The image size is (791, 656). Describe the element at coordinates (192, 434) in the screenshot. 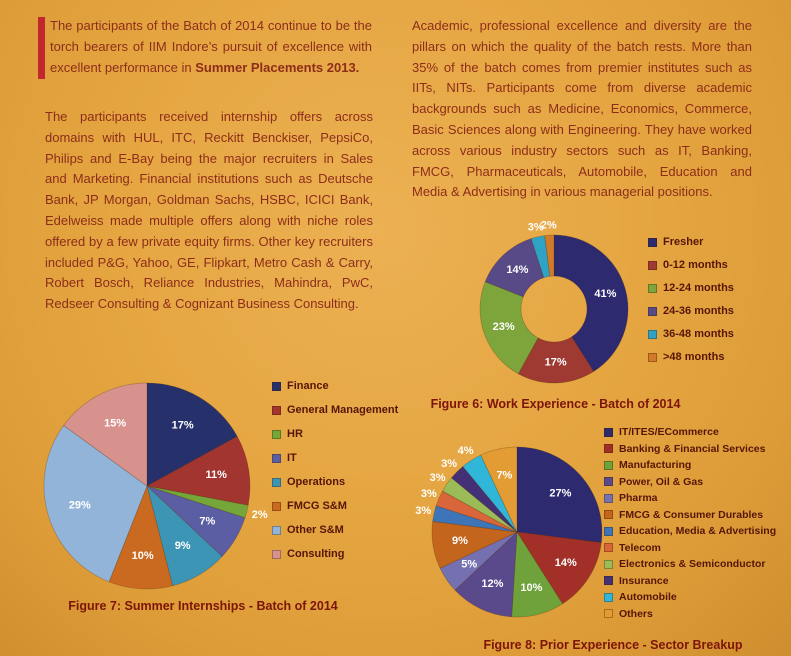

I see `pie-slice-finance` at that location.